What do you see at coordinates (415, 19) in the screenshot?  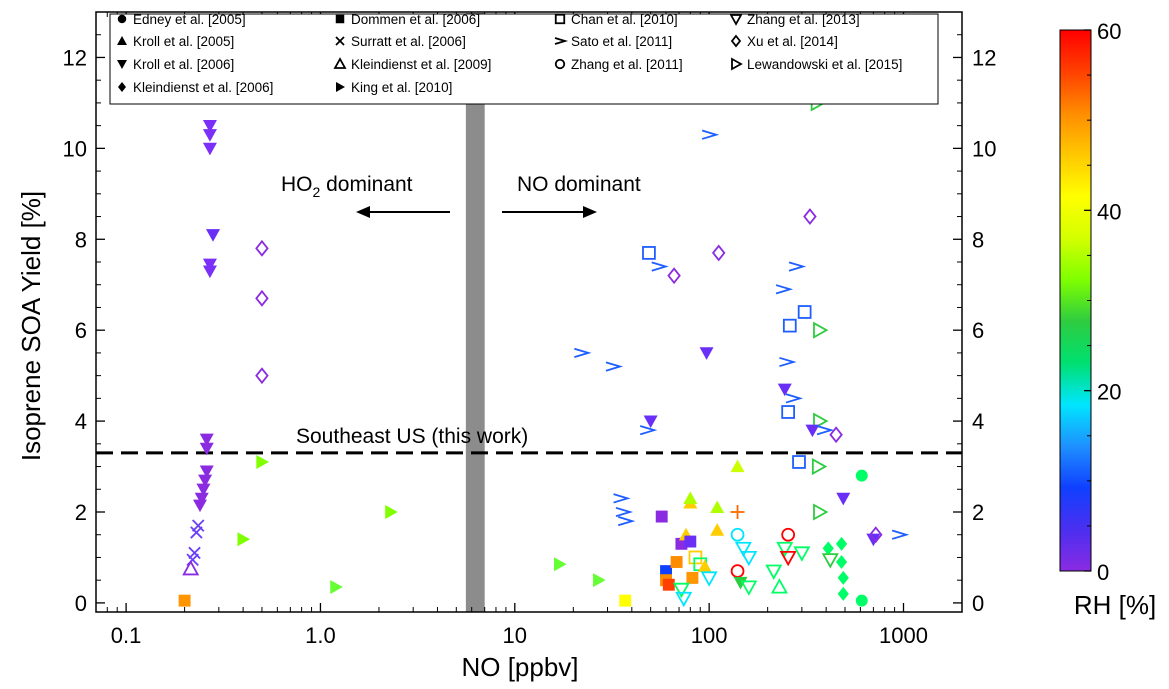 I see `legend-label: Dommen et al. [2006]` at bounding box center [415, 19].